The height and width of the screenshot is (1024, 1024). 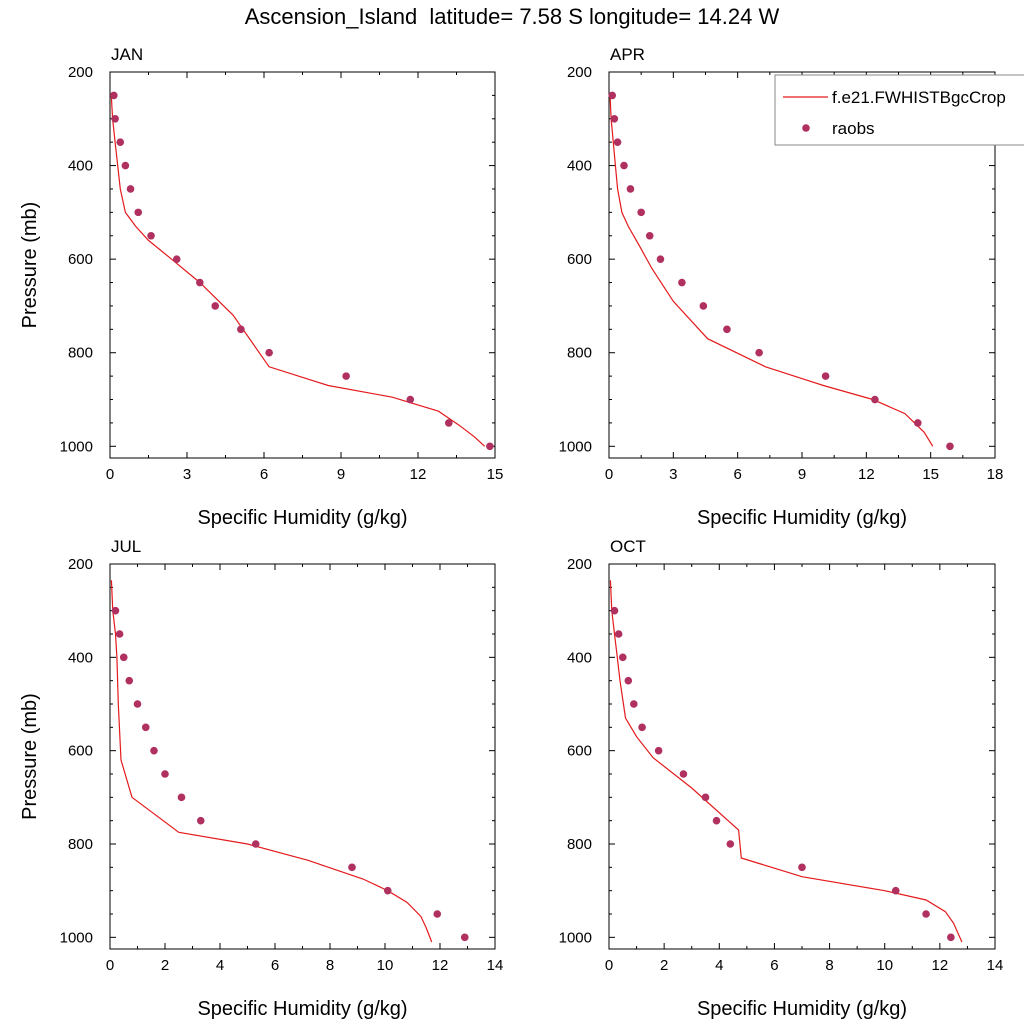 I want to click on panel-title: OCT, so click(x=628, y=546).